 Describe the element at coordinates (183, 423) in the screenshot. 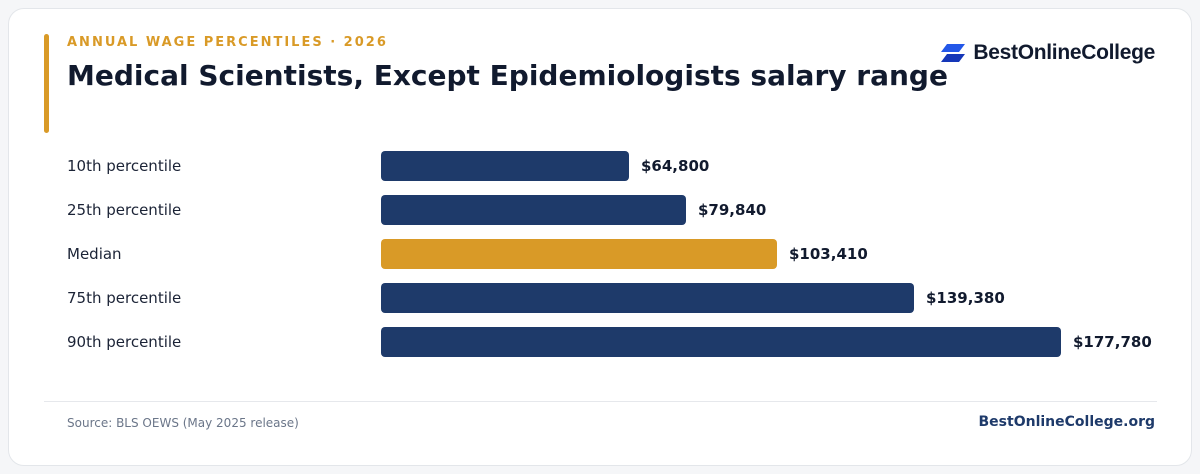

I see `source-note: Source: BLS OEWS (May 2025 release)` at that location.